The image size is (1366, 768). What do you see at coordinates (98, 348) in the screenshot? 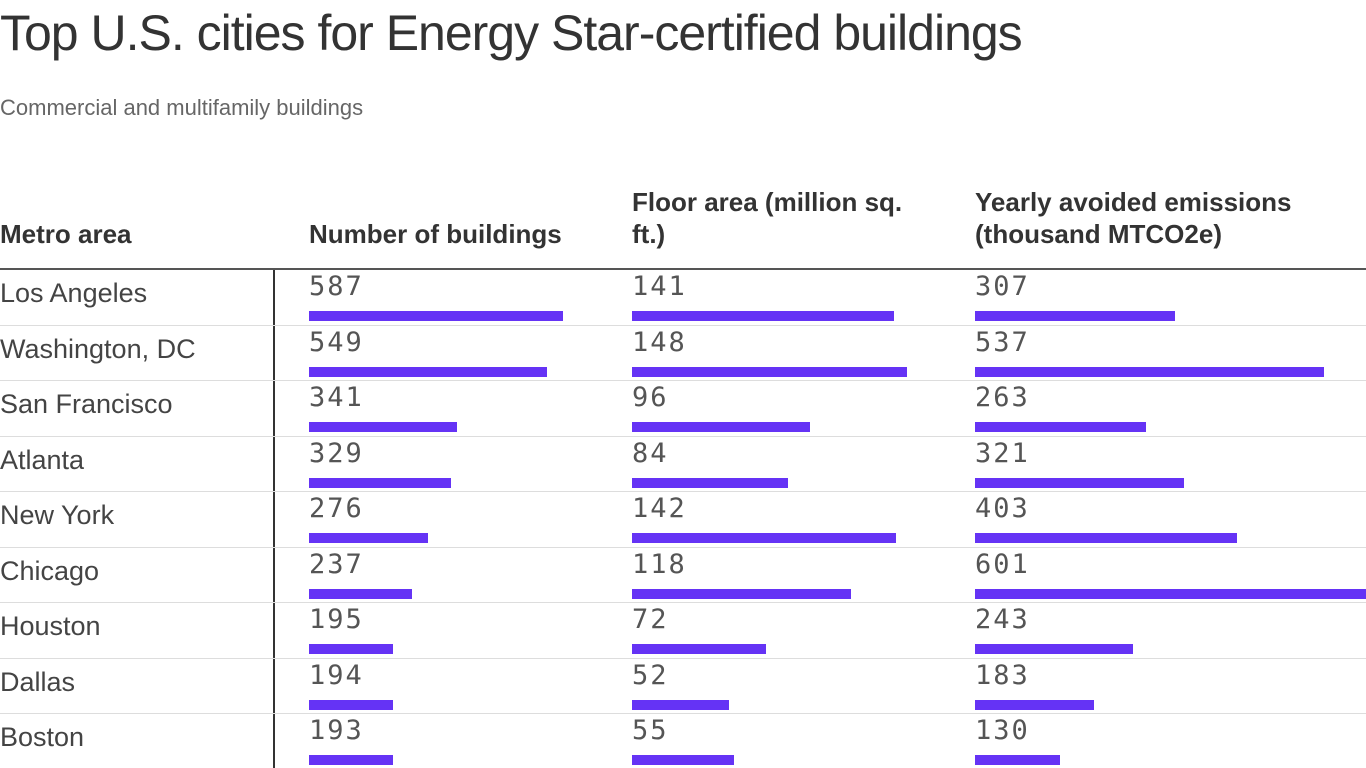
I see `metro-name: Washington, DC` at bounding box center [98, 348].